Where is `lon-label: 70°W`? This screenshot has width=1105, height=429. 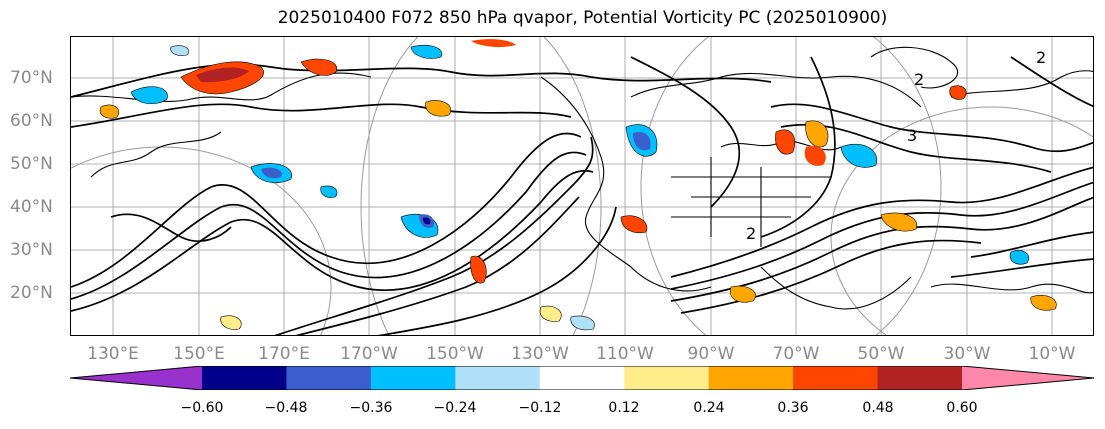 lon-label: 70°W is located at coordinates (796, 354).